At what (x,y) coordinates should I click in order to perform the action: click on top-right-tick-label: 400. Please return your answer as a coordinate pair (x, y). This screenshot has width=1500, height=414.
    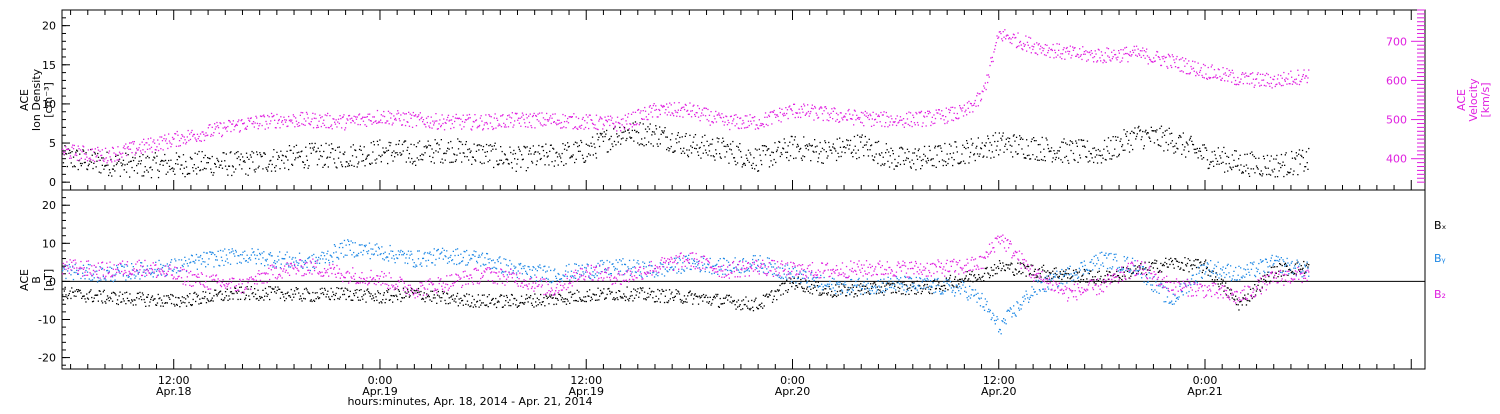
    Looking at the image, I should click on (1396, 159).